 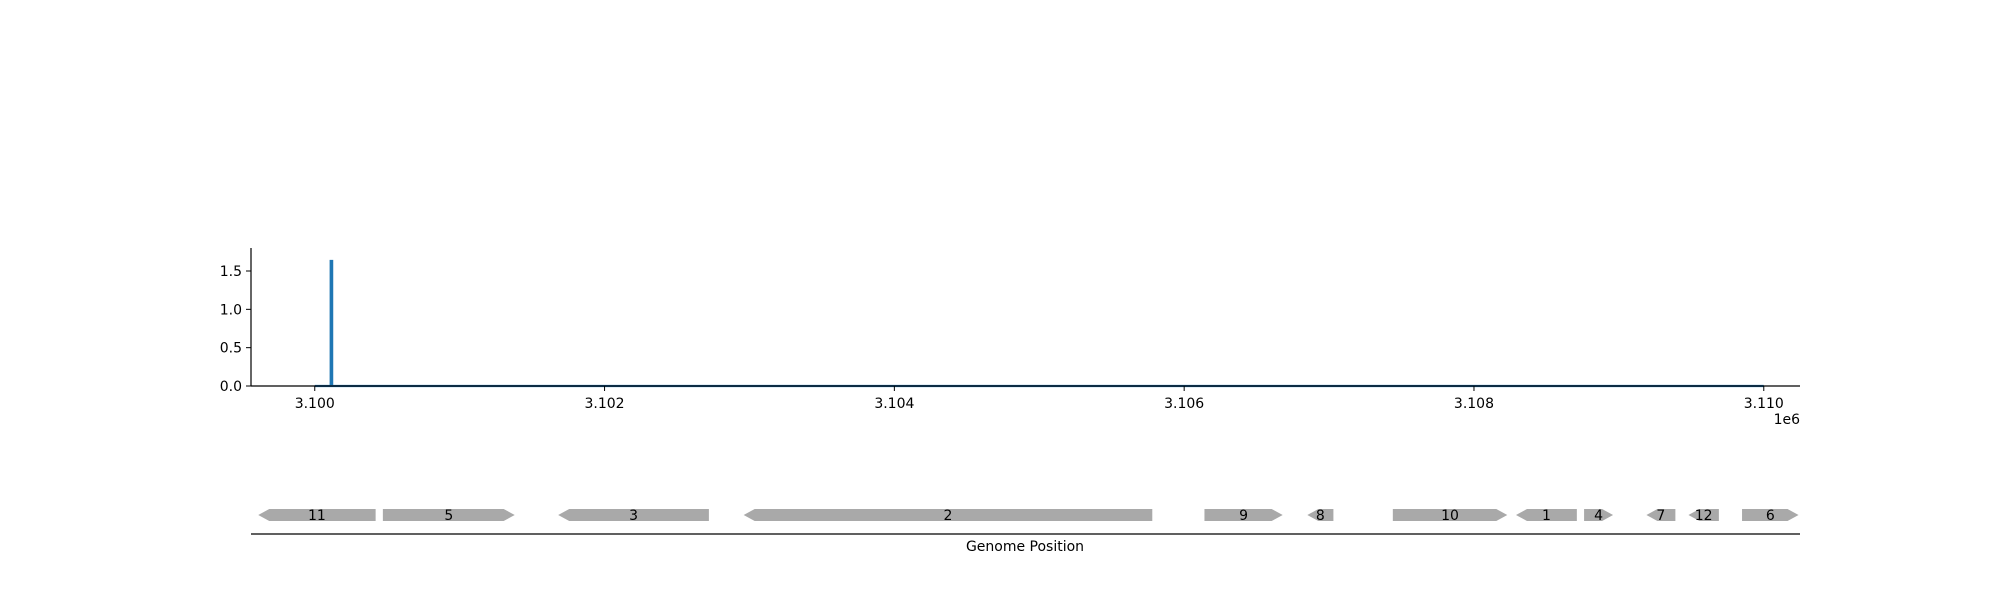 I want to click on x-tick-label: 3.104, so click(x=894, y=404).